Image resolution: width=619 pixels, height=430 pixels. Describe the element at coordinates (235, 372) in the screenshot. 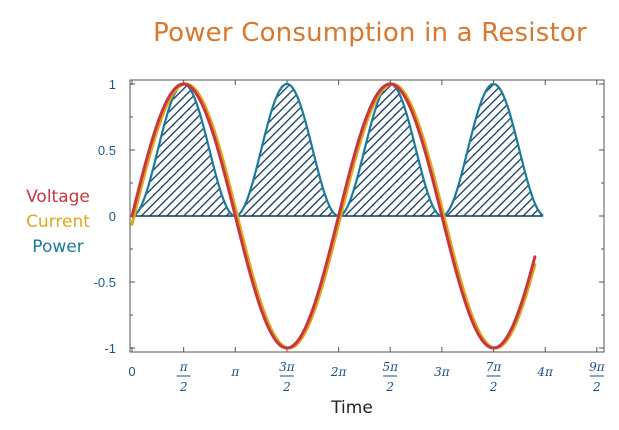

I see `x-tick-label: π` at that location.